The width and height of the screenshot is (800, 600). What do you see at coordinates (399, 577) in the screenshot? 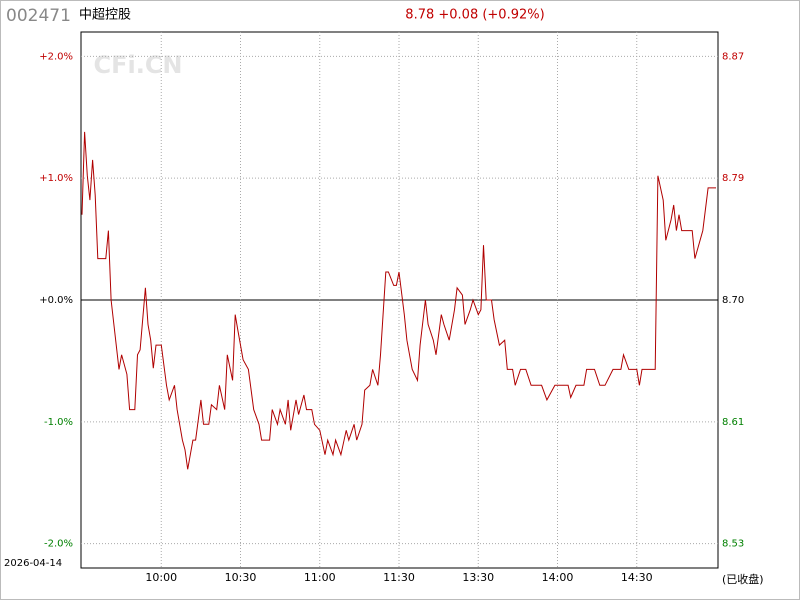
I see `x-tick-label: 11:30` at bounding box center [399, 577].